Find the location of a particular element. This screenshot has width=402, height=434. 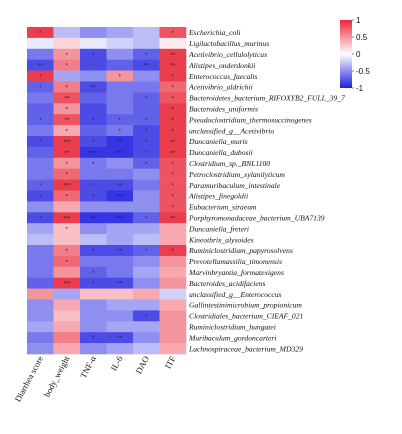

heatmap-cell-acetivibrio-cellulolyticus-tnf is located at coordinates (93, 54).